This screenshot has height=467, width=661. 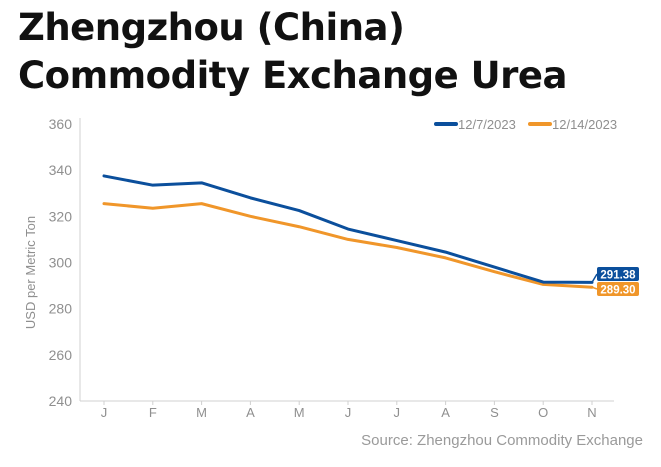 I want to click on legend-label: 12/14/2023, so click(x=584, y=124).